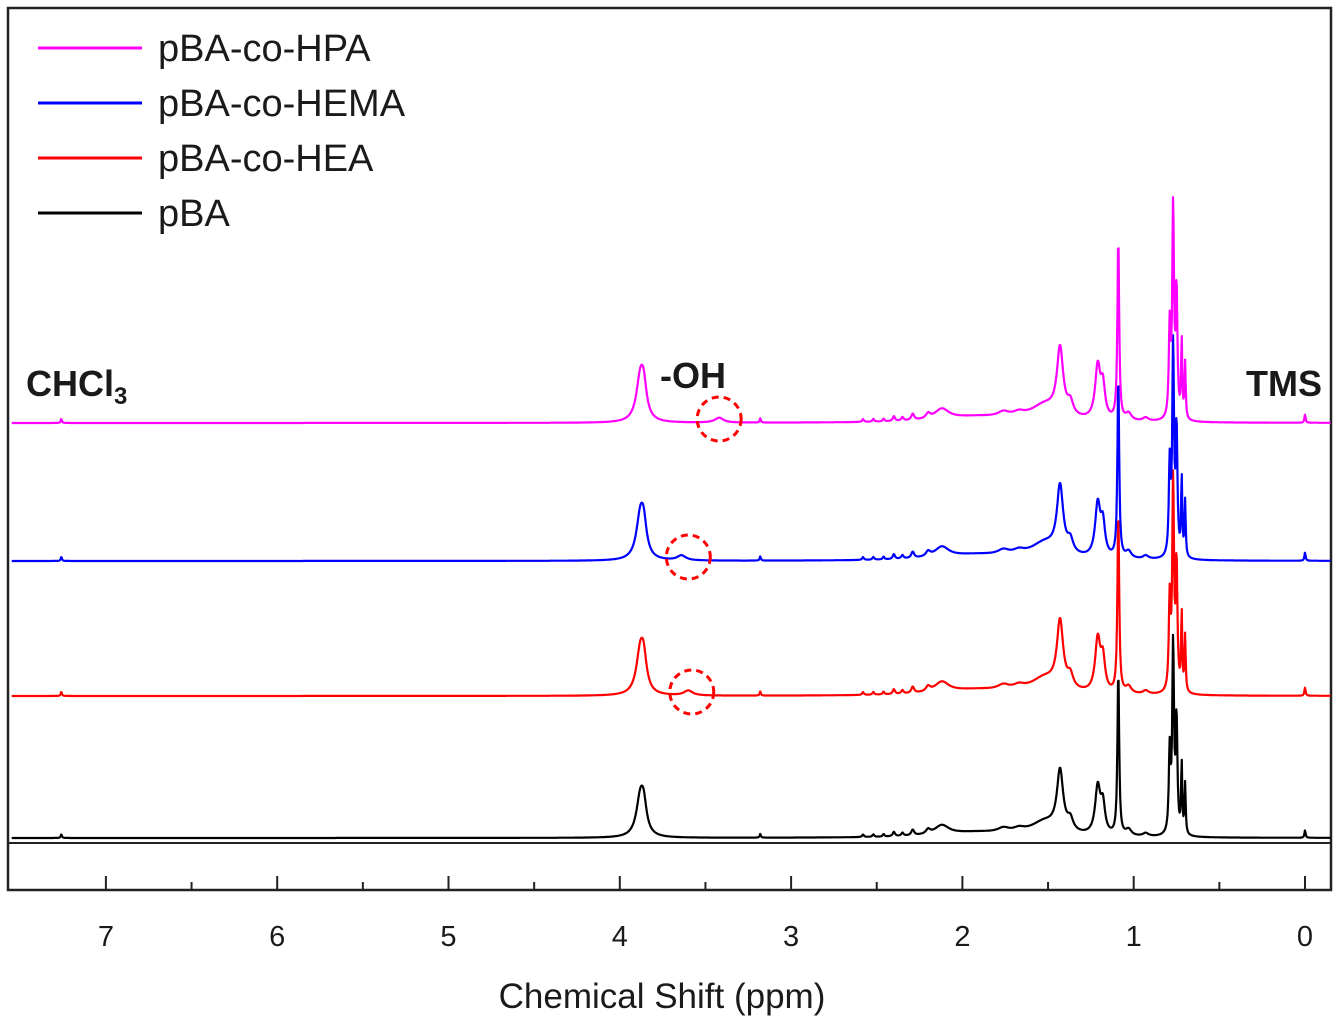  I want to click on x-tick-label: 0, so click(1305, 937).